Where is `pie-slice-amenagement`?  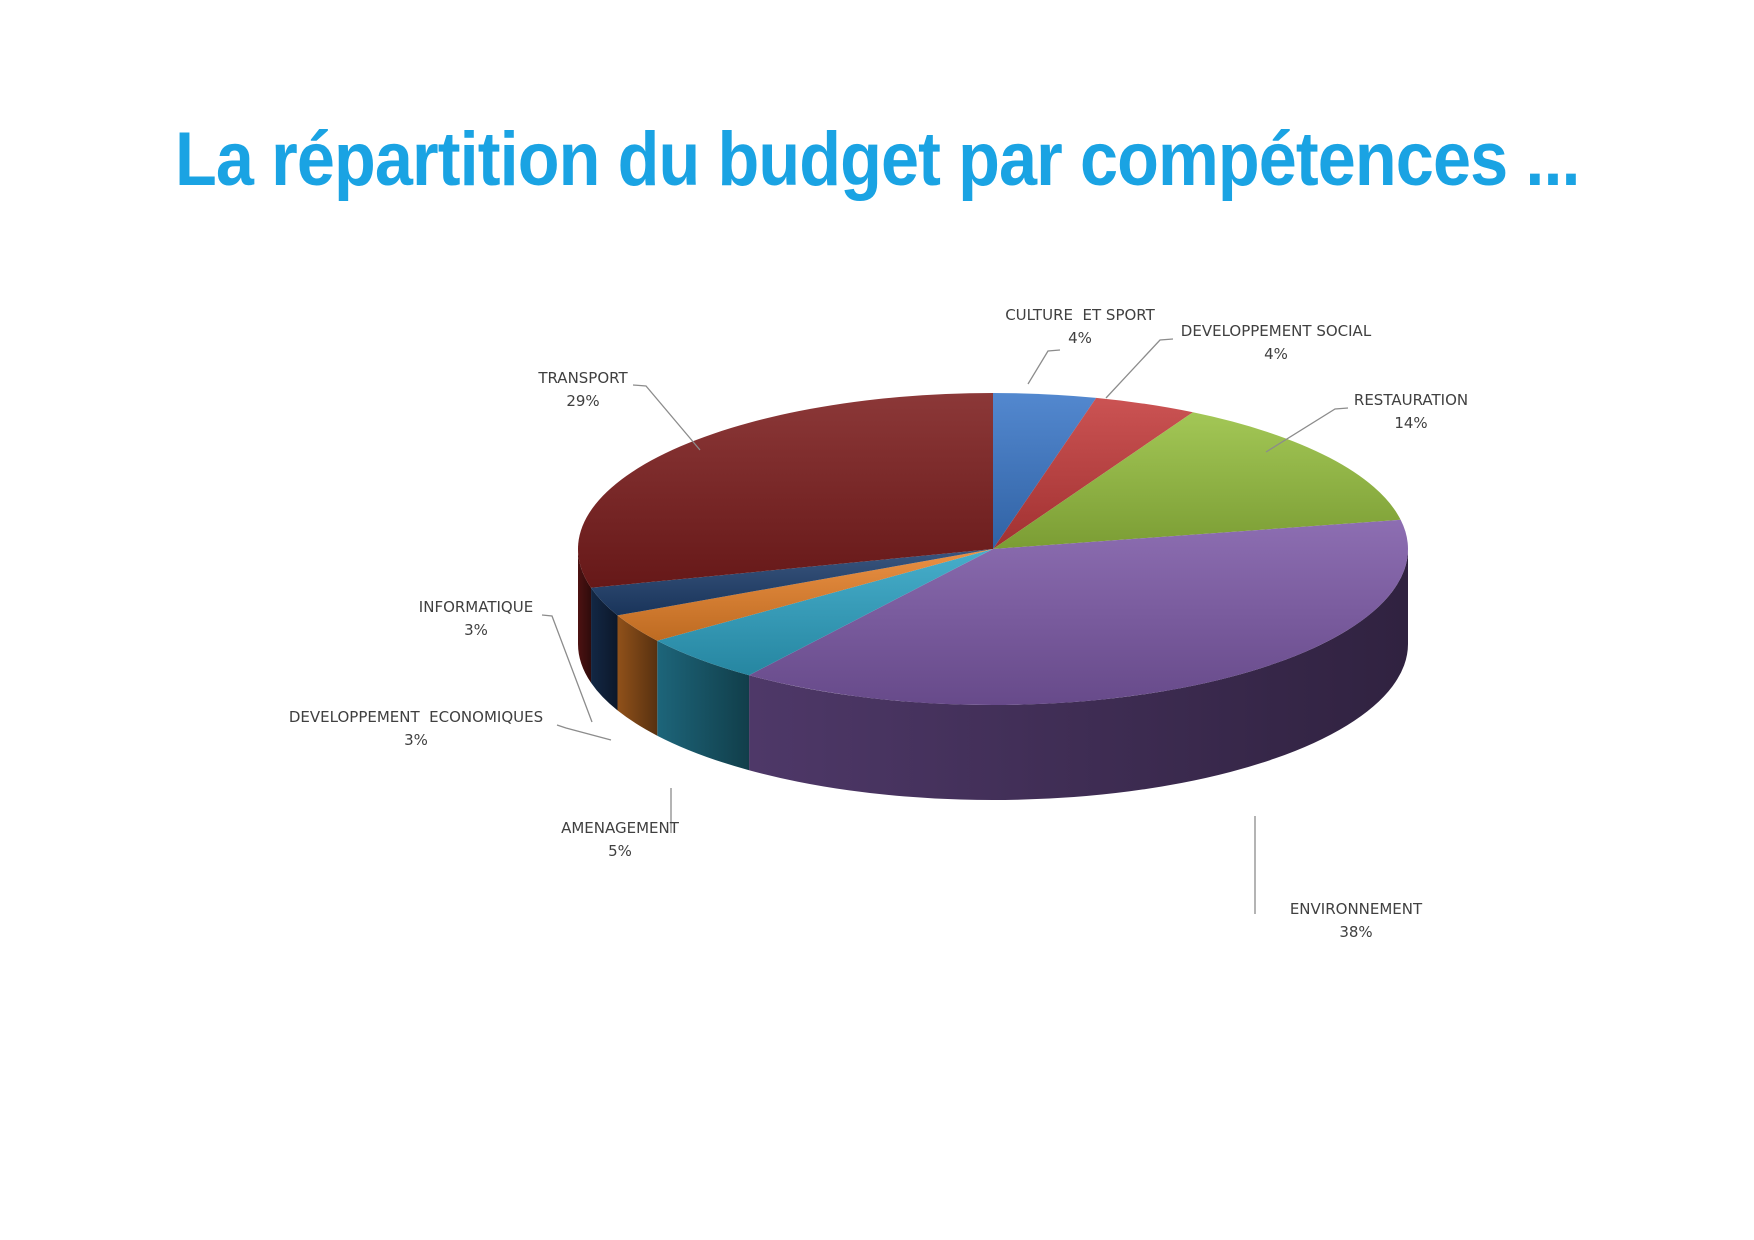
pie-slice-amenagement is located at coordinates (825, 612).